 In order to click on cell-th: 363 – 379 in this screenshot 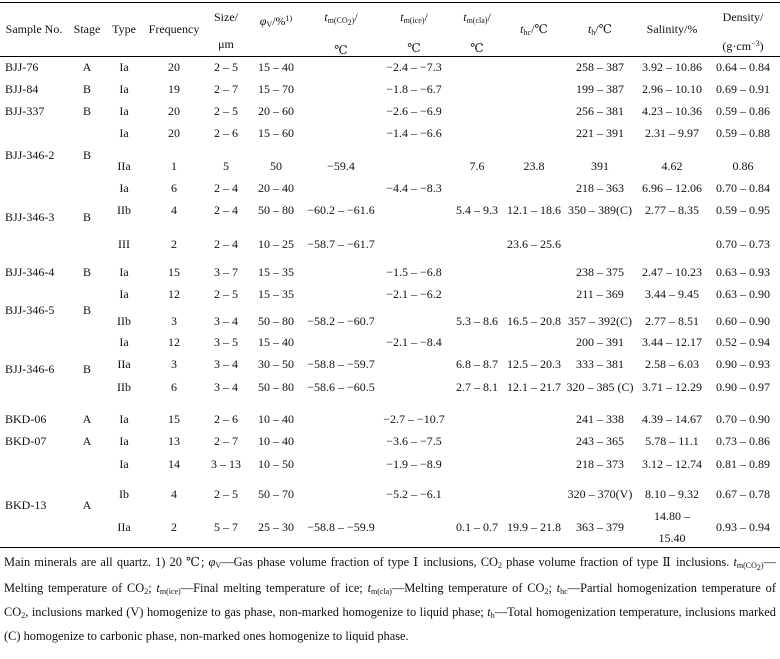, I will do `click(600, 527)`.